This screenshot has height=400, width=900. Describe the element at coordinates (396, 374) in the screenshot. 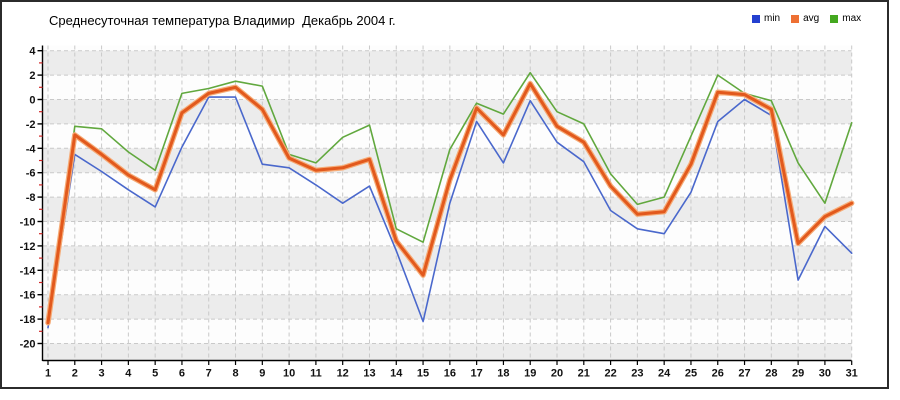

I see `svg-text: 14` at that location.